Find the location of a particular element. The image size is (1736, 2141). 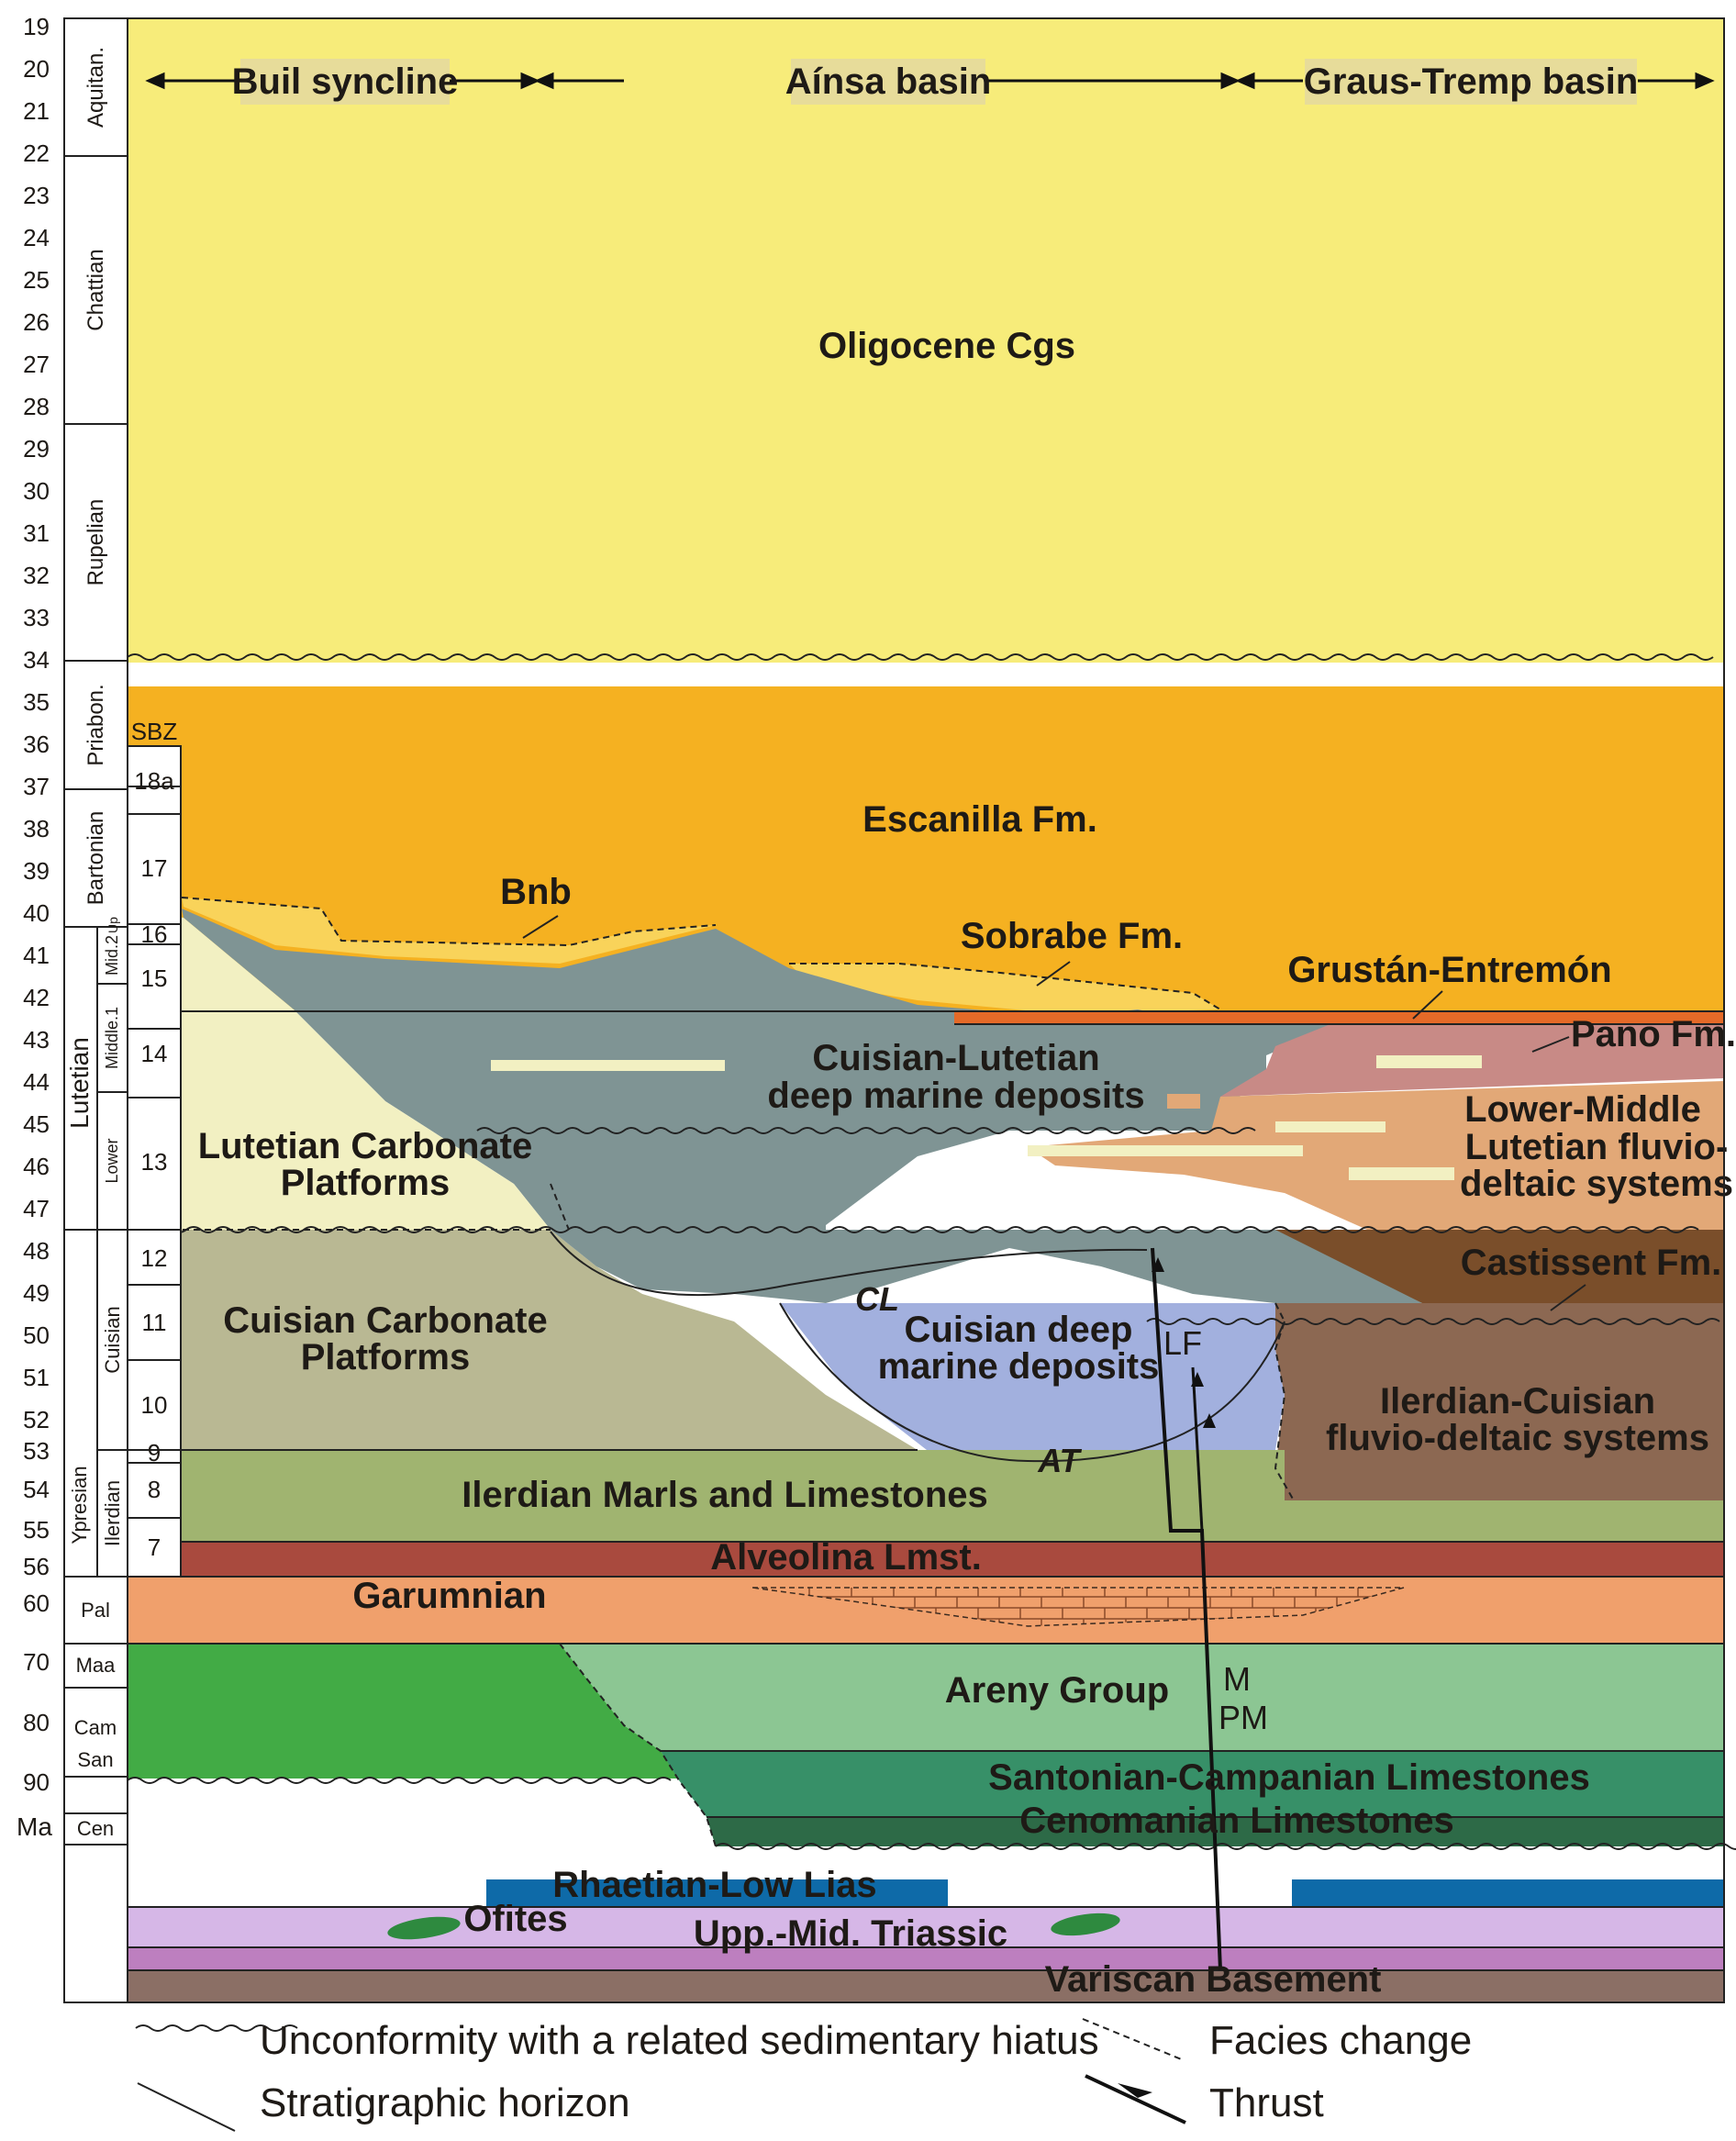

label-ilerdian-cuisian-2: fluvio-deltaic systems is located at coordinates (1518, 1438).